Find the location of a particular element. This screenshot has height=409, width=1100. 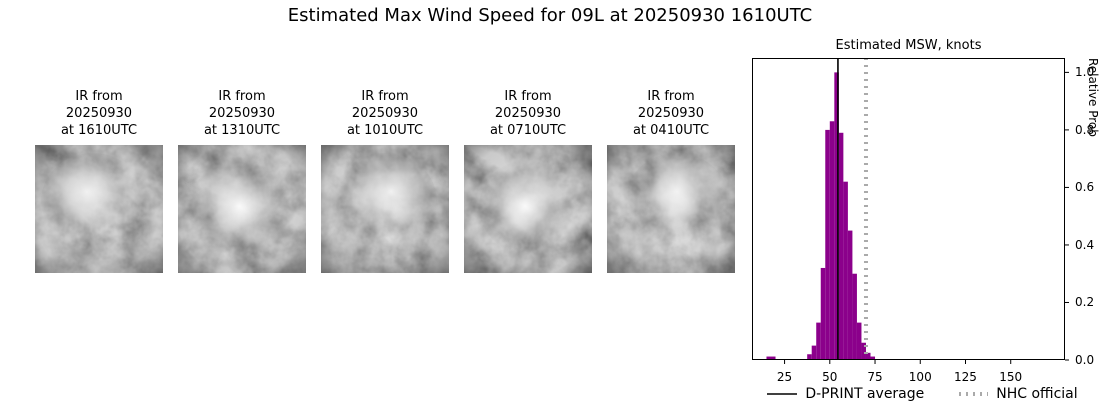

ir-figure-0410utc: IR from 20250930 at 0410UTC is located at coordinates (671, 180).